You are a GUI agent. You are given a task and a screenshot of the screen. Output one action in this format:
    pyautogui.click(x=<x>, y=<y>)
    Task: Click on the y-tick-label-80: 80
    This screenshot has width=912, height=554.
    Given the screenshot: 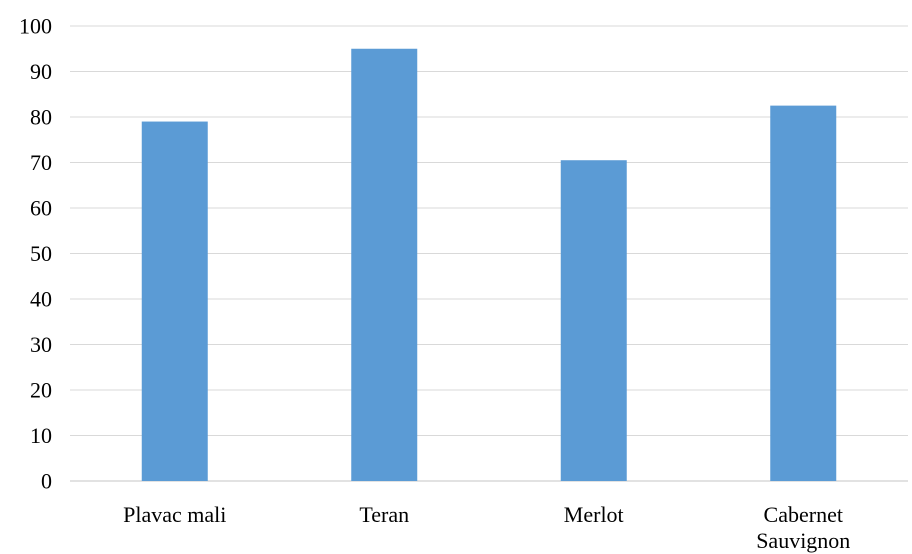 What is the action you would take?
    pyautogui.click(x=41, y=117)
    